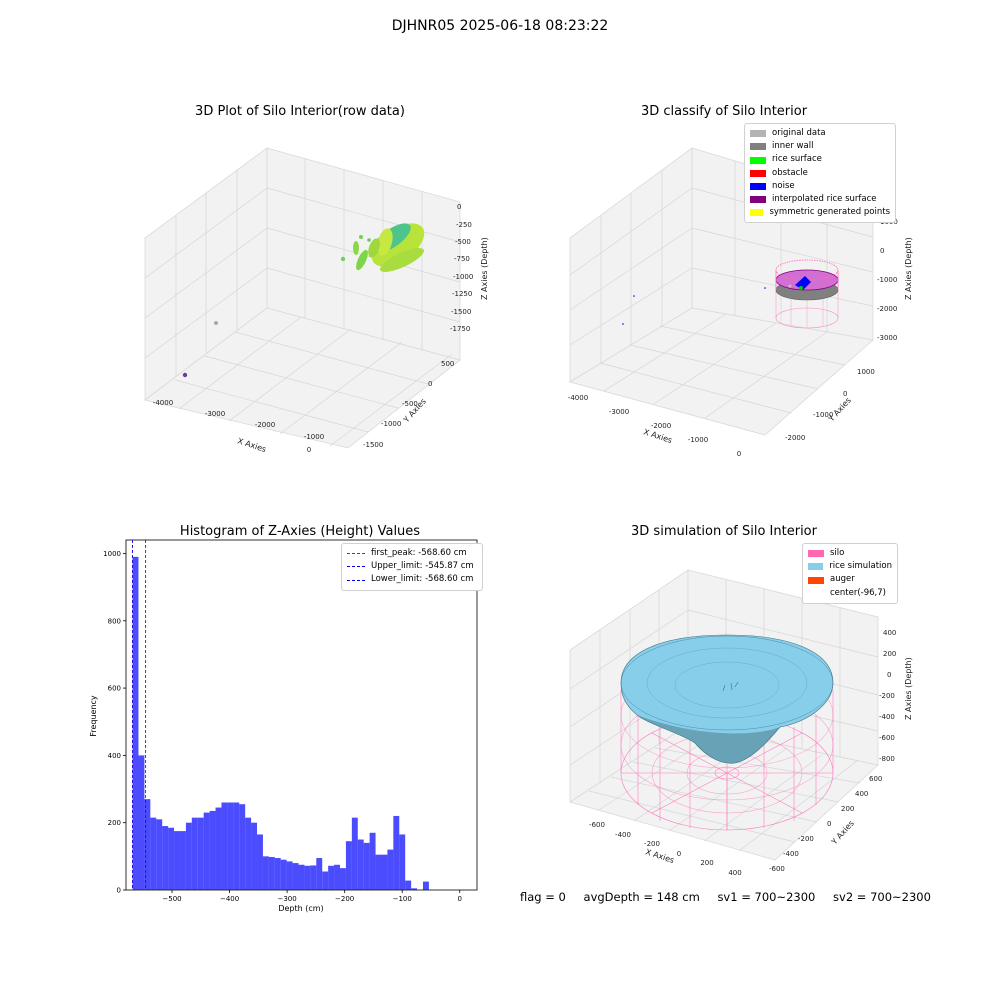 The width and height of the screenshot is (1000, 1000). Describe the element at coordinates (114, 823) in the screenshot. I see `y-tick-label: 200` at that location.